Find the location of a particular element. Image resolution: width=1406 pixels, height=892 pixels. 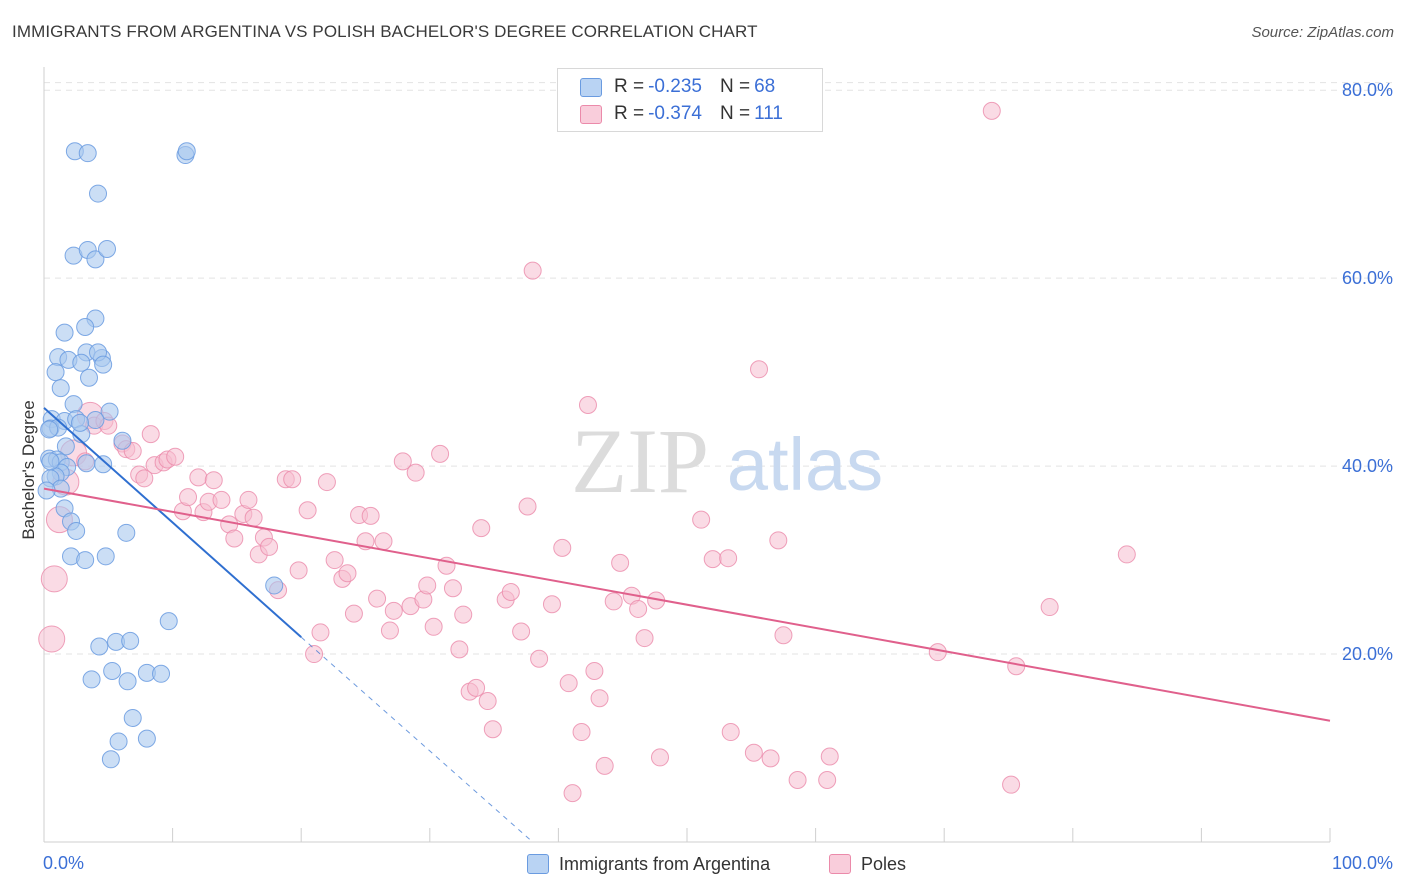

argentina-trend-line is located at coordinates (172, 522).